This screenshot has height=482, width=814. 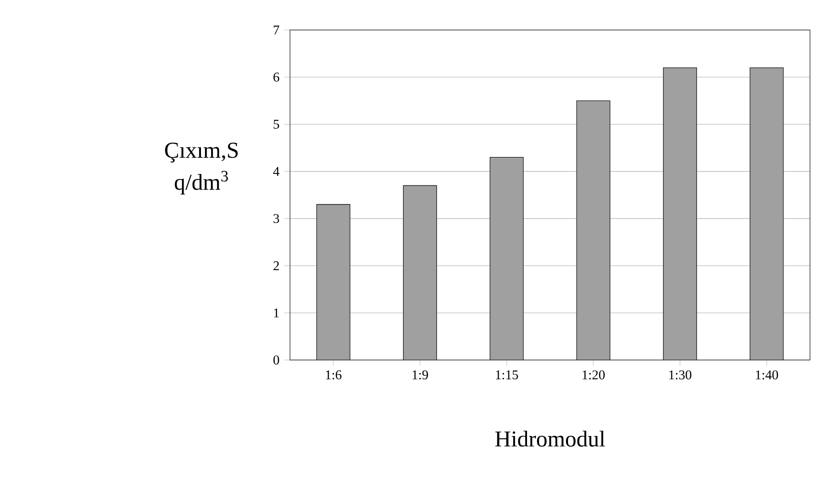 What do you see at coordinates (277, 77) in the screenshot?
I see `y-tick-label: 6` at bounding box center [277, 77].